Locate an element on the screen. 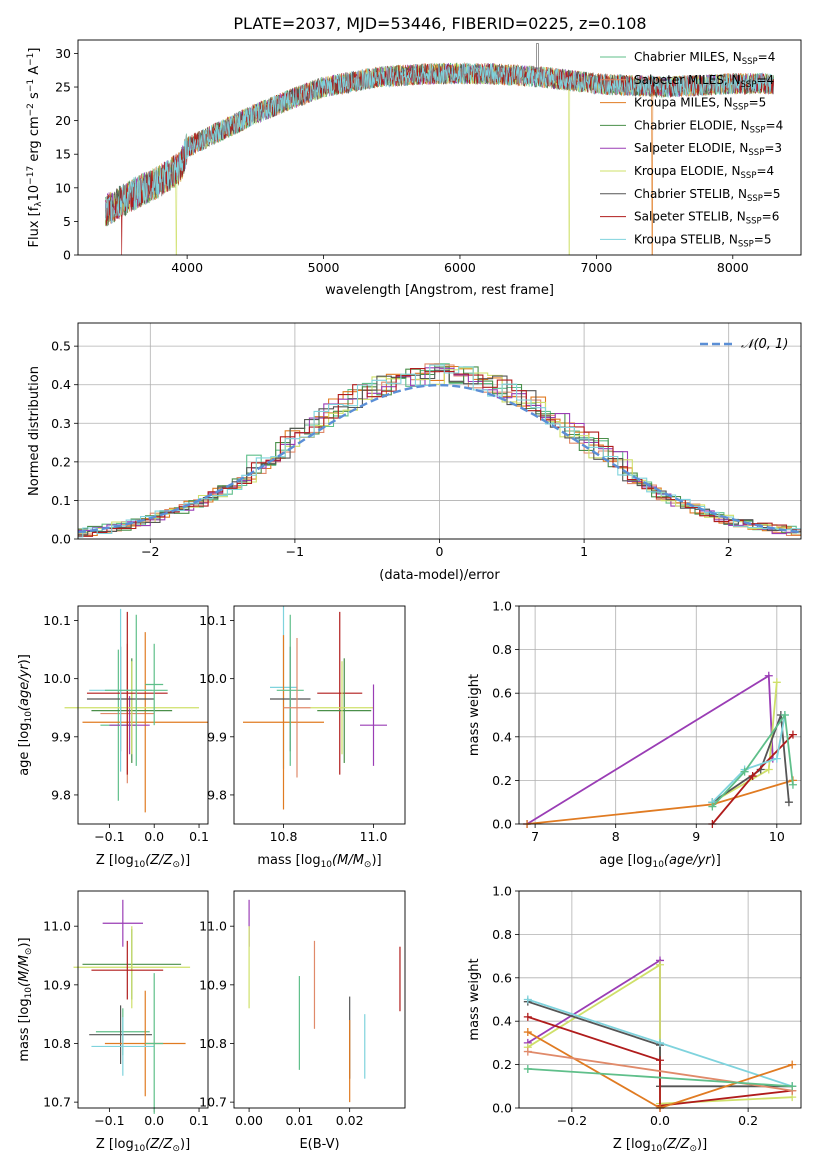  legend-label: Chabrier STELIB, NSSP=5 is located at coordinates (707, 195).